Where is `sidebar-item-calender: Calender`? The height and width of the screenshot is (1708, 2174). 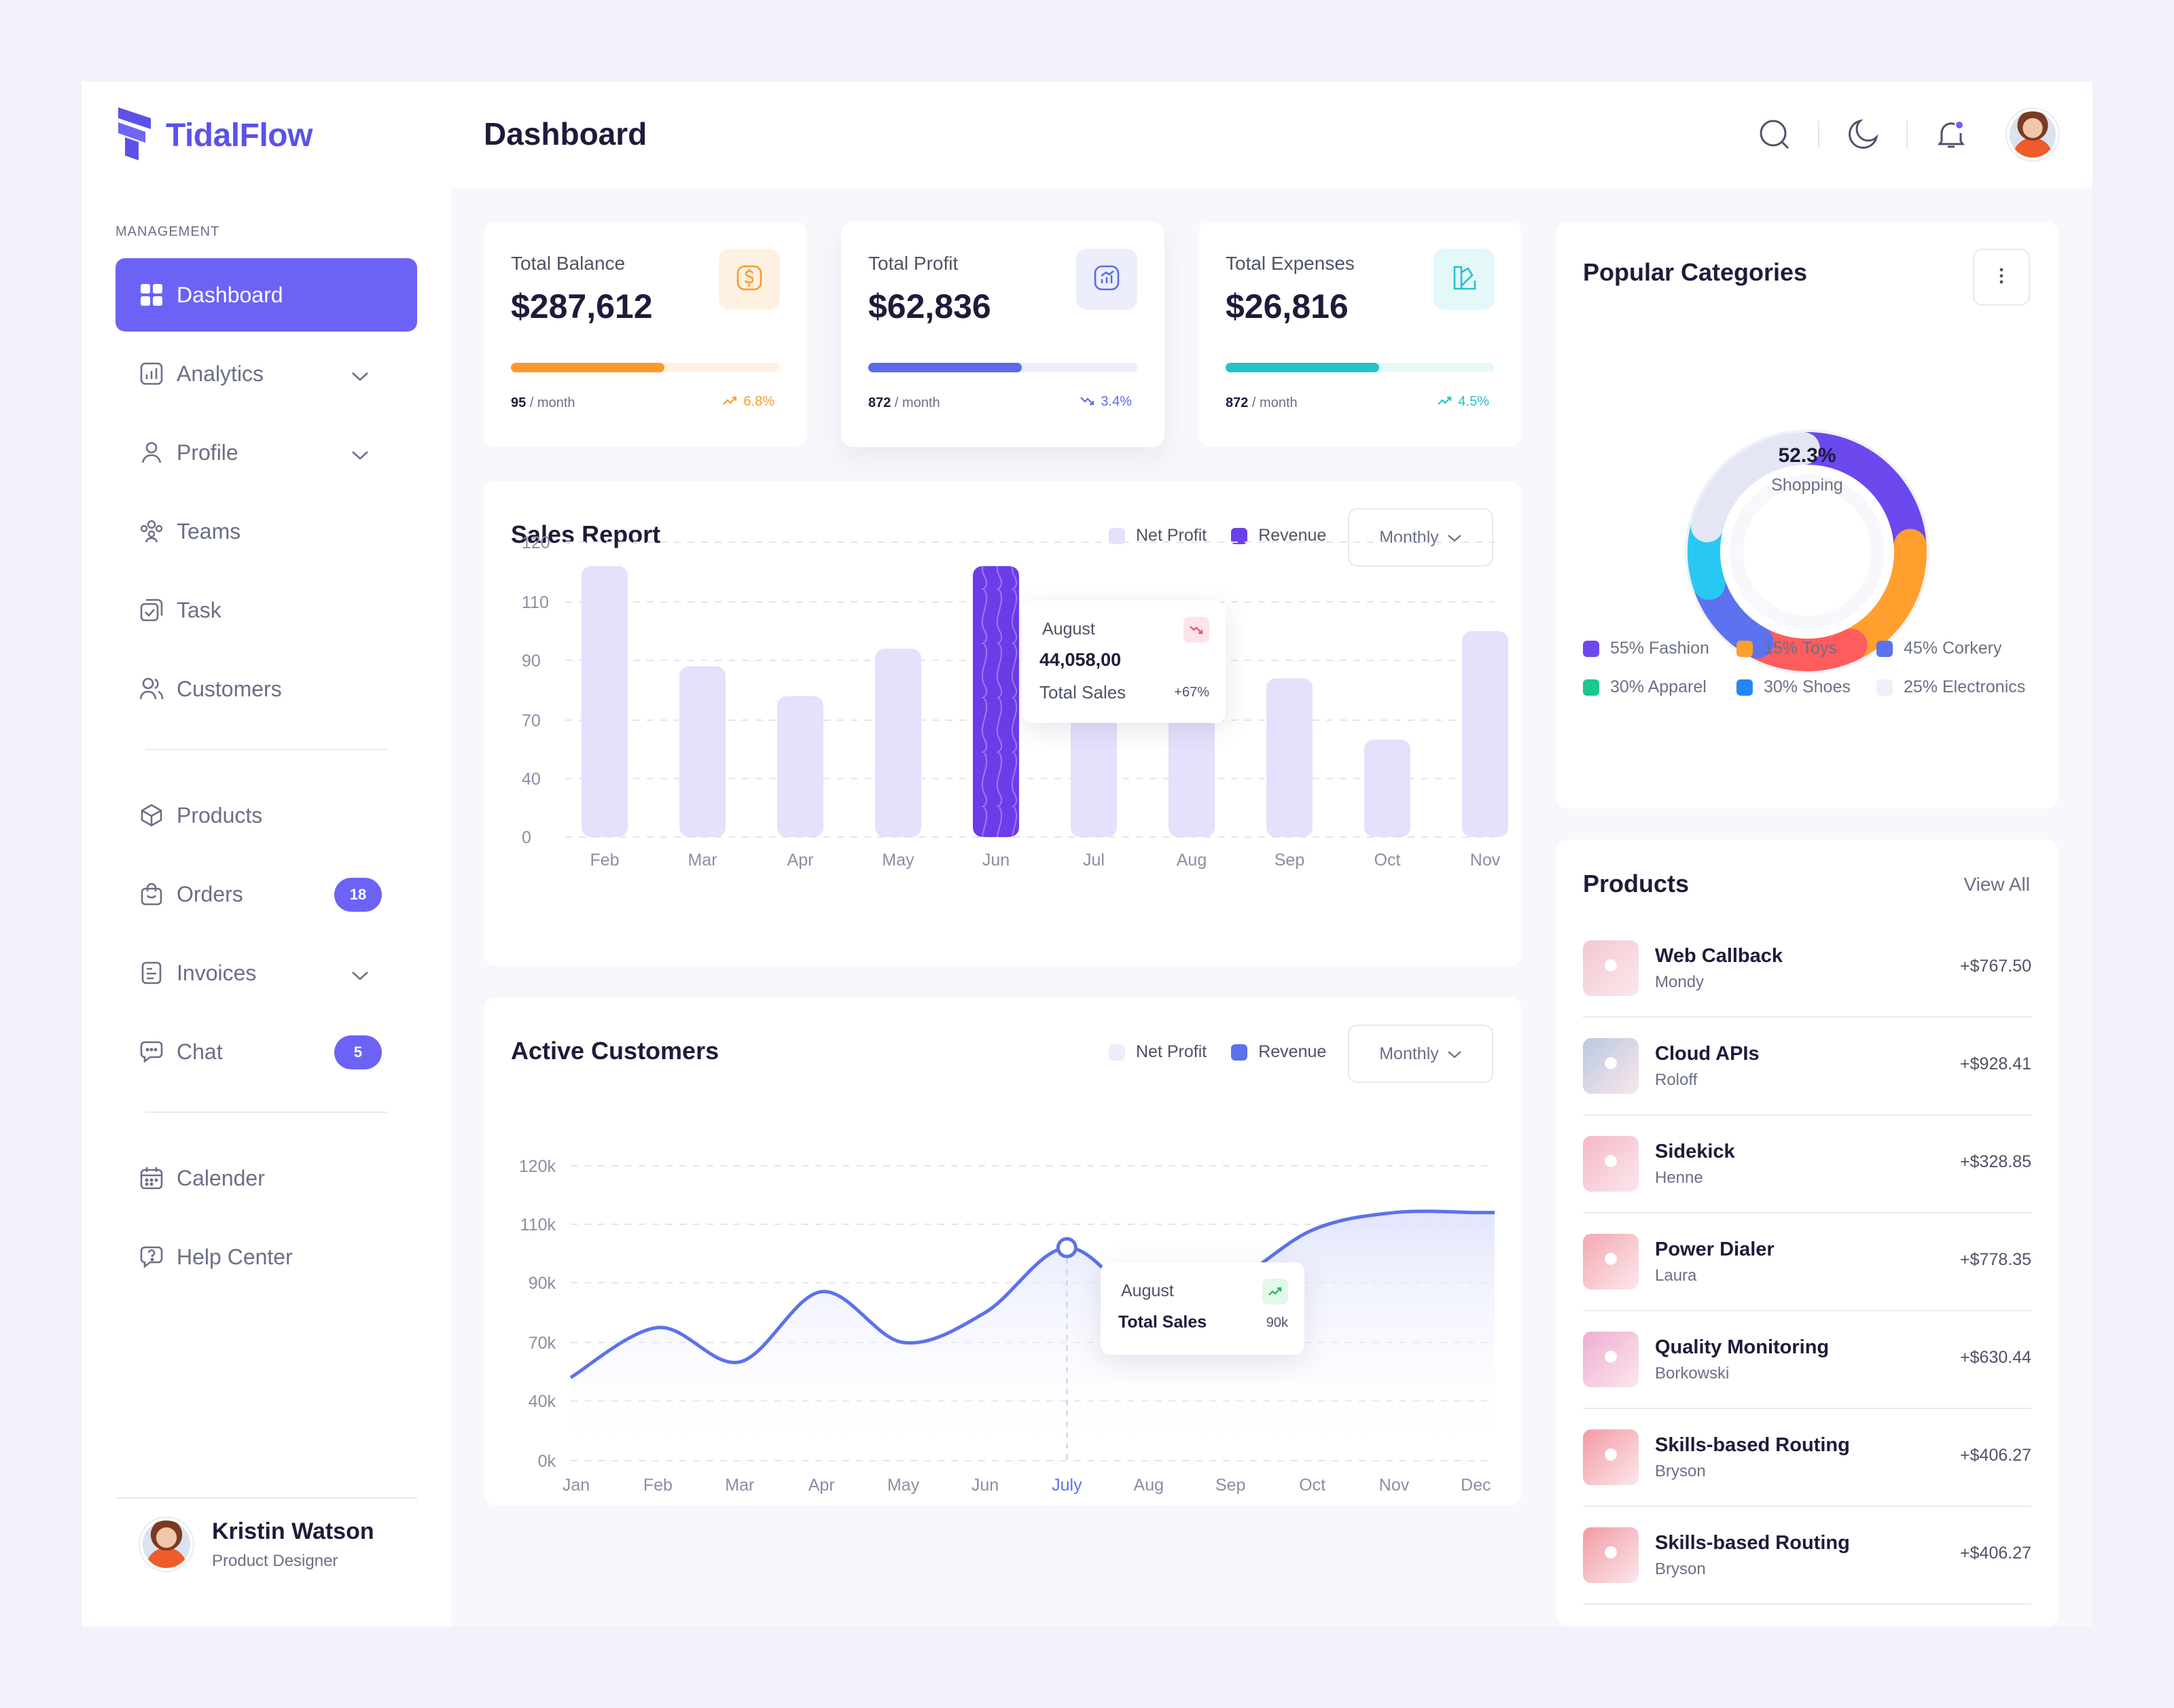
sidebar-item-calender: Calender is located at coordinates (266, 1178).